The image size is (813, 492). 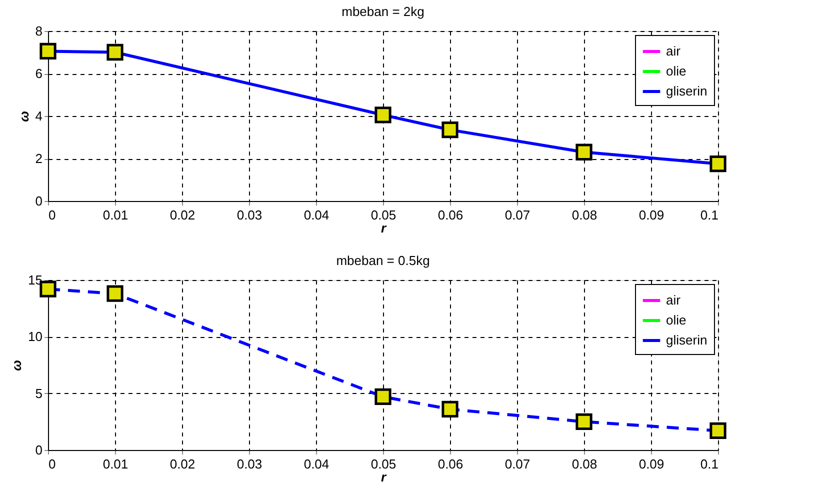 I want to click on y-tick-label: 4, so click(x=38, y=116).